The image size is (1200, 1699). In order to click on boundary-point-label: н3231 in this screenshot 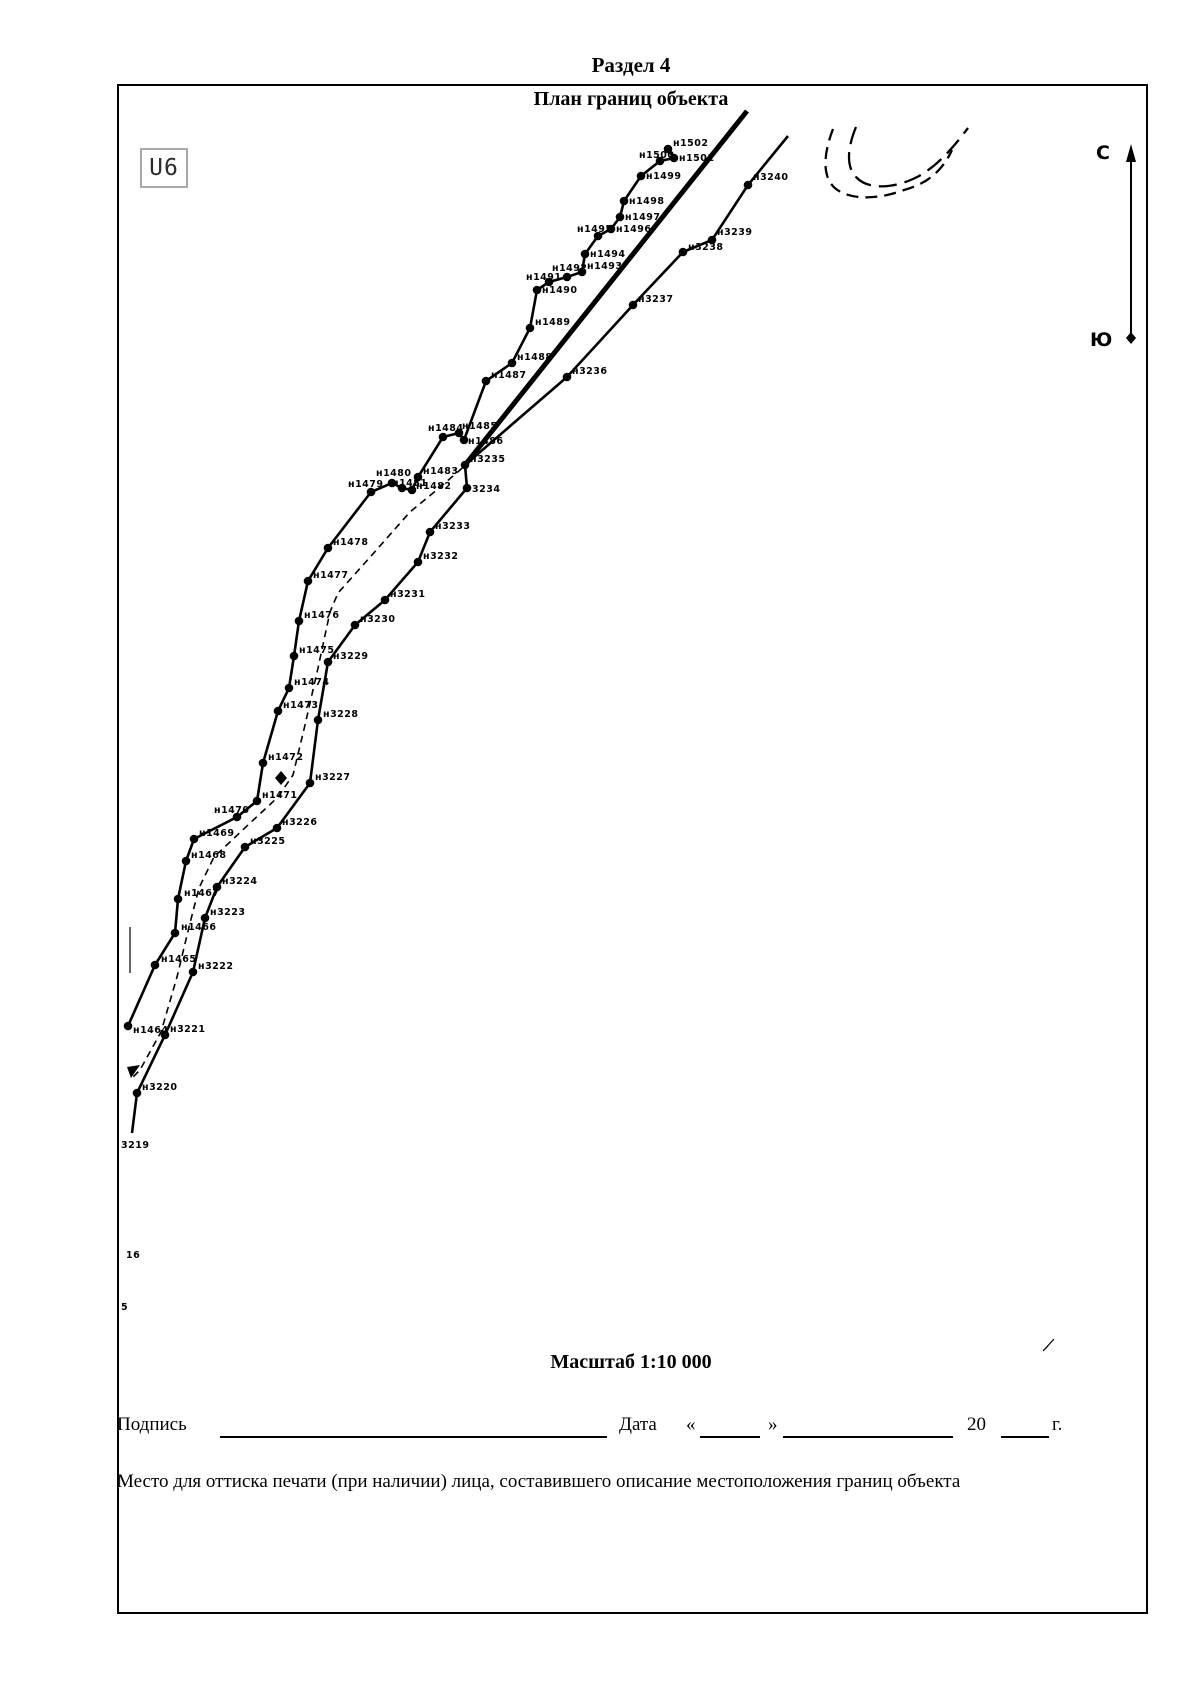, I will do `click(408, 594)`.